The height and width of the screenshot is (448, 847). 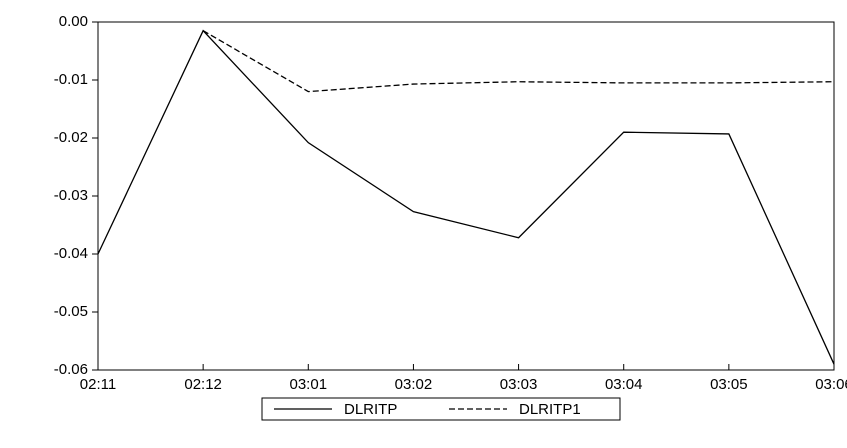 I want to click on x-tick-label: 02:11, so click(x=98, y=384).